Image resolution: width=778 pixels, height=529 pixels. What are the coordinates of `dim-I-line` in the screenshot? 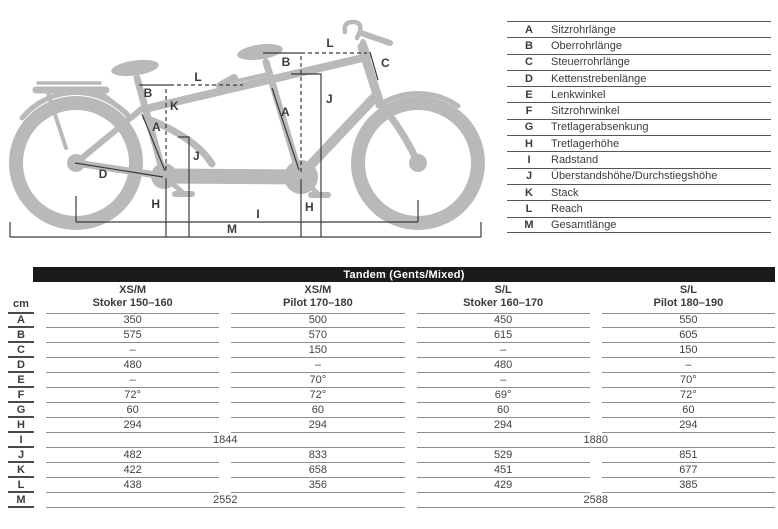 It's located at (247, 209).